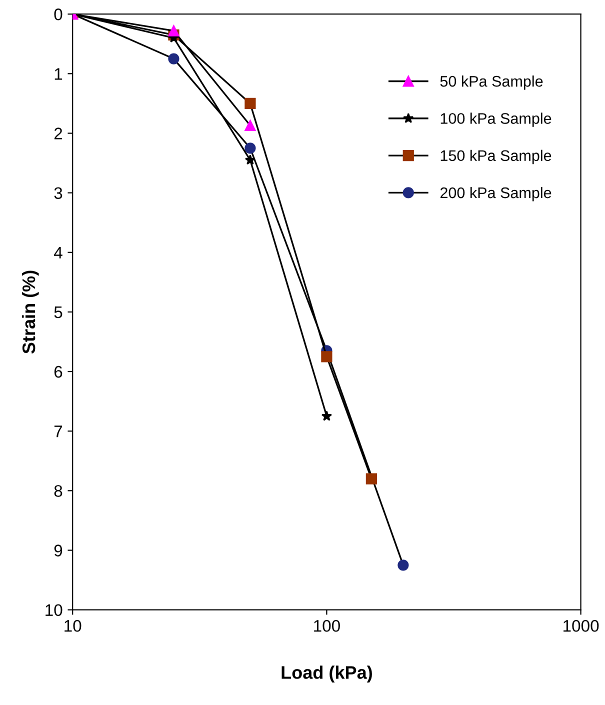 The height and width of the screenshot is (705, 605). Describe the element at coordinates (491, 83) in the screenshot. I see `legend-label: 50 kPa Sample` at that location.